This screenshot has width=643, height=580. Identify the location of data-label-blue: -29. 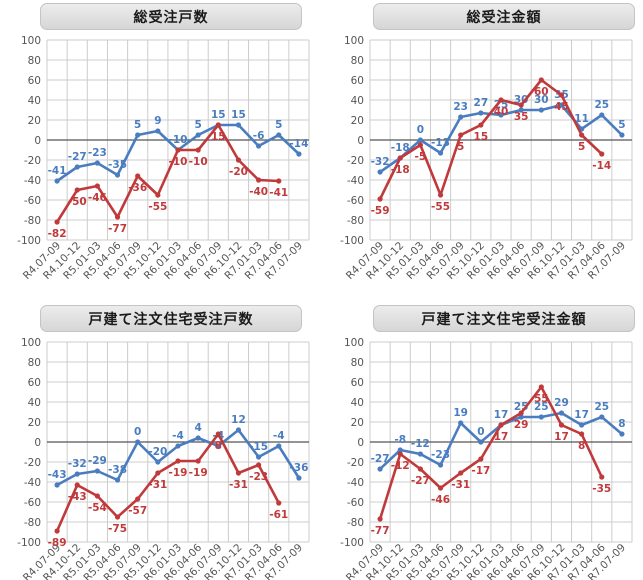
(97, 461).